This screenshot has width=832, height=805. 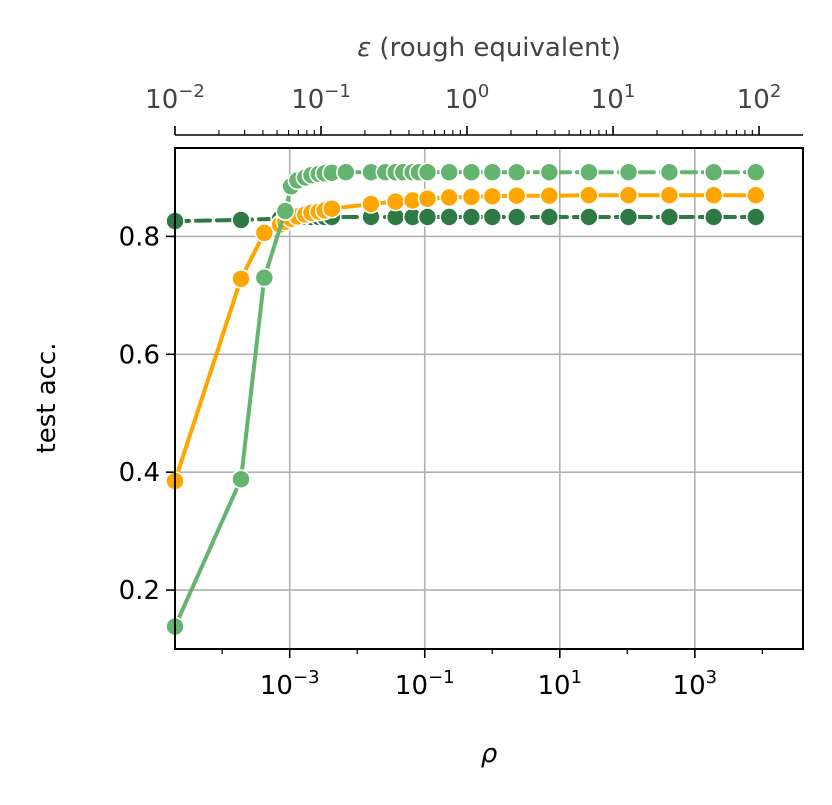 What do you see at coordinates (139, 355) in the screenshot?
I see `y-tick-label-2: 0.6` at bounding box center [139, 355].